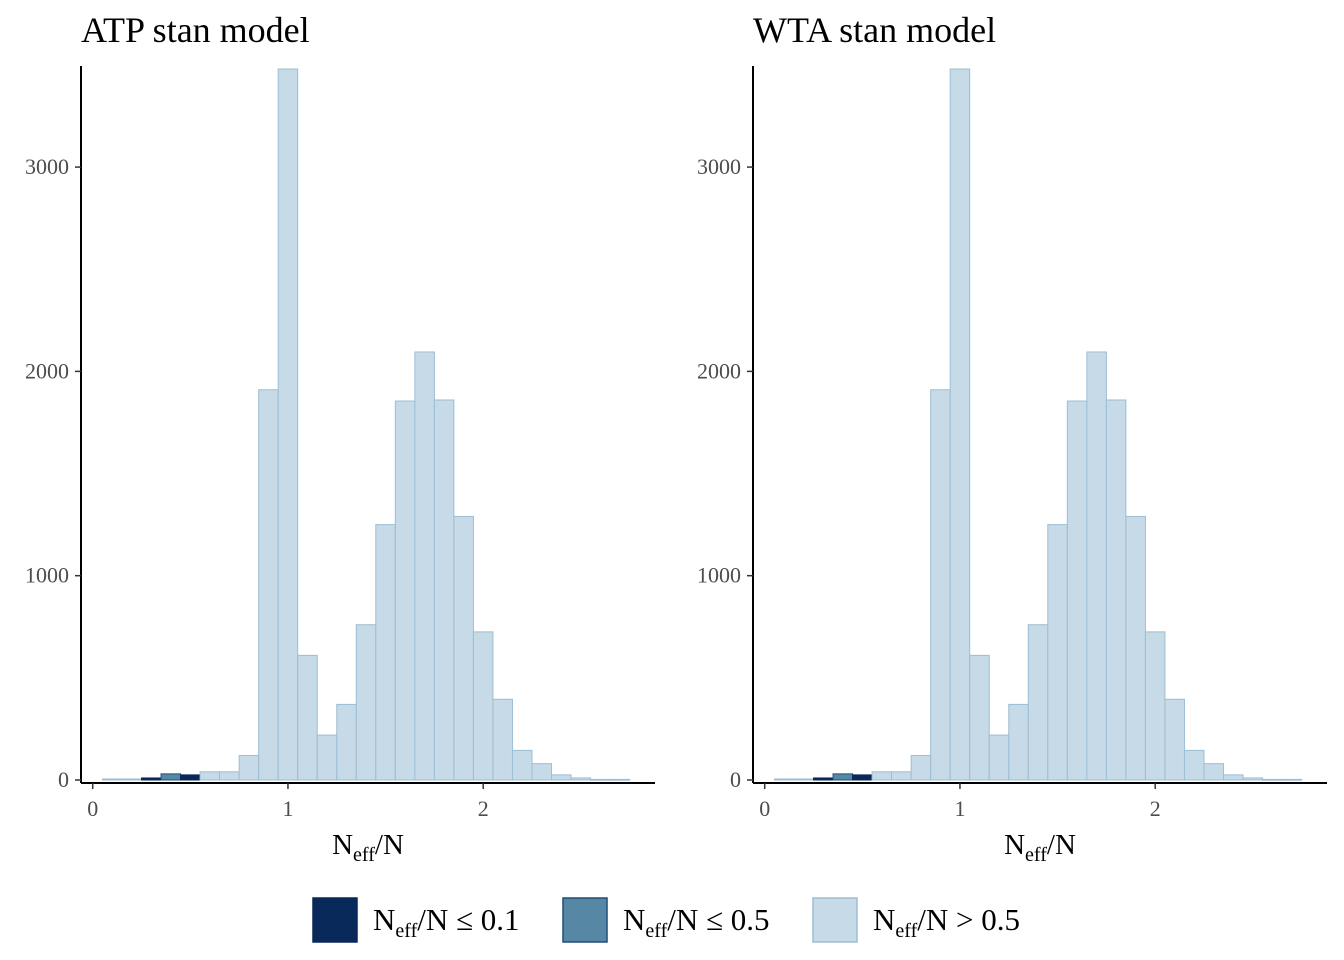 This screenshot has height=960, width=1344. I want to click on legend: Neff/N ≤ 0.1 Neff/N ≤ 0.5 Neff/N > 0.5, so click(666, 920).